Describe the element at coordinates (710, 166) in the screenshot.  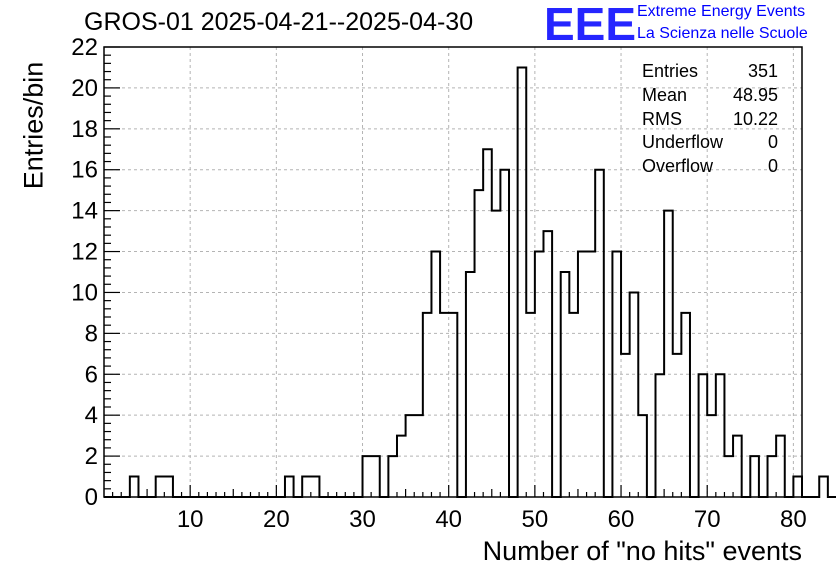
I see `stat-overflow: Overflow 0` at that location.